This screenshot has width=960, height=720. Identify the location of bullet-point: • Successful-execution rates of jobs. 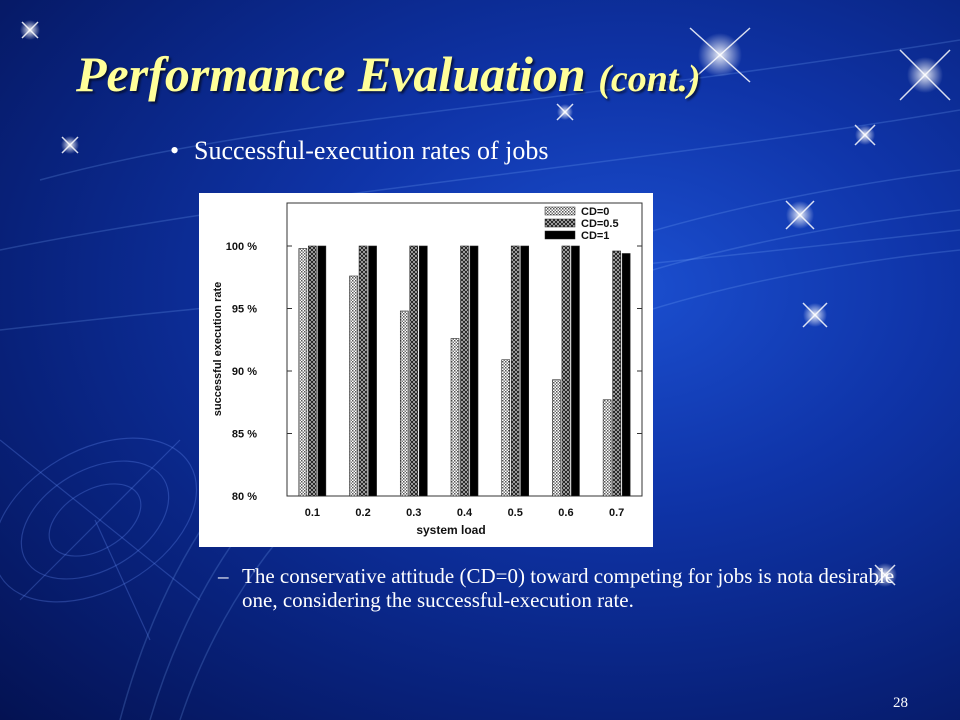
(359, 151).